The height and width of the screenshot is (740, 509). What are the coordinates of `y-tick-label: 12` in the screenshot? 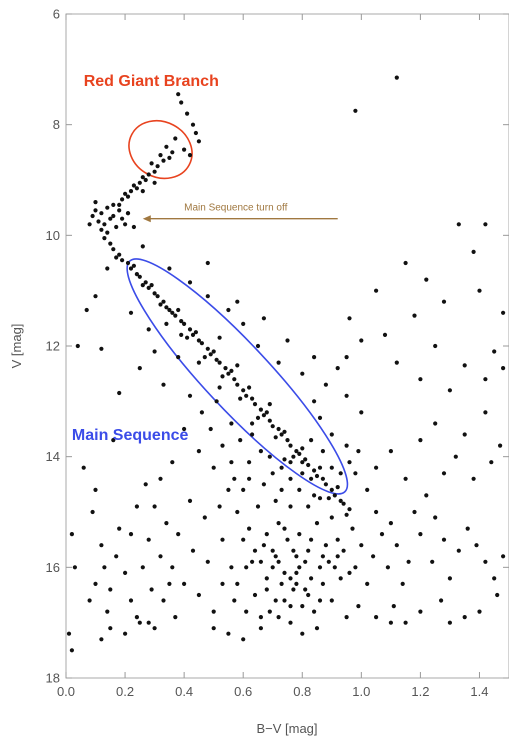 It's located at (53, 346).